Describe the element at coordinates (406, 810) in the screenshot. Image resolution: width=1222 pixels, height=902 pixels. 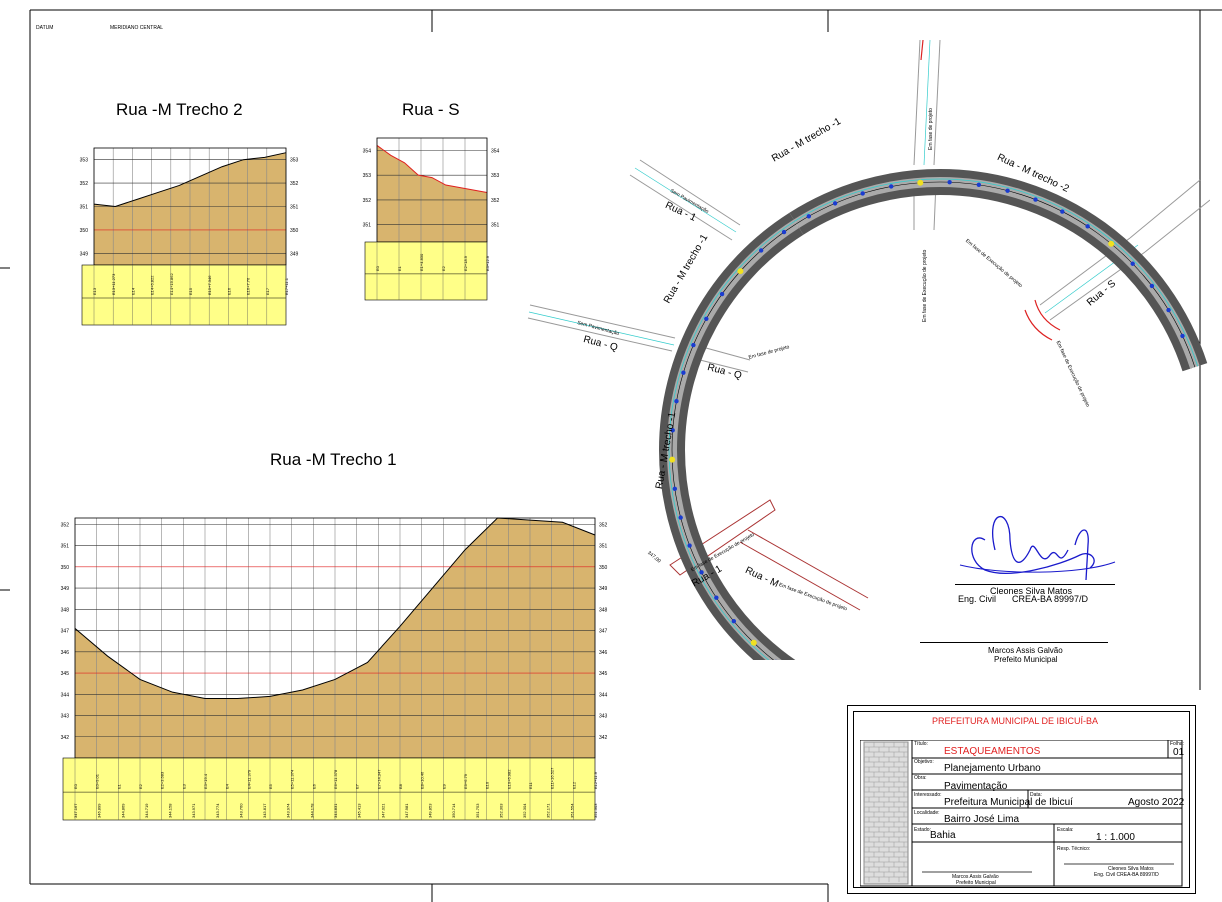
I see `level-label: 347.981` at that location.